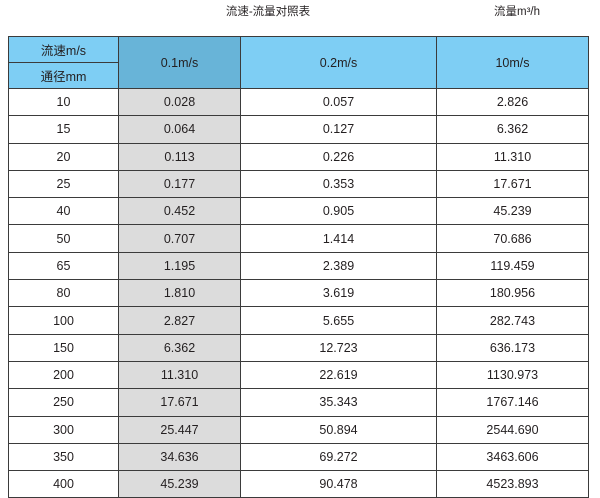 The width and height of the screenshot is (600, 498). Describe the element at coordinates (512, 293) in the screenshot. I see `cell-flow-at-10ms: 180.956` at that location.